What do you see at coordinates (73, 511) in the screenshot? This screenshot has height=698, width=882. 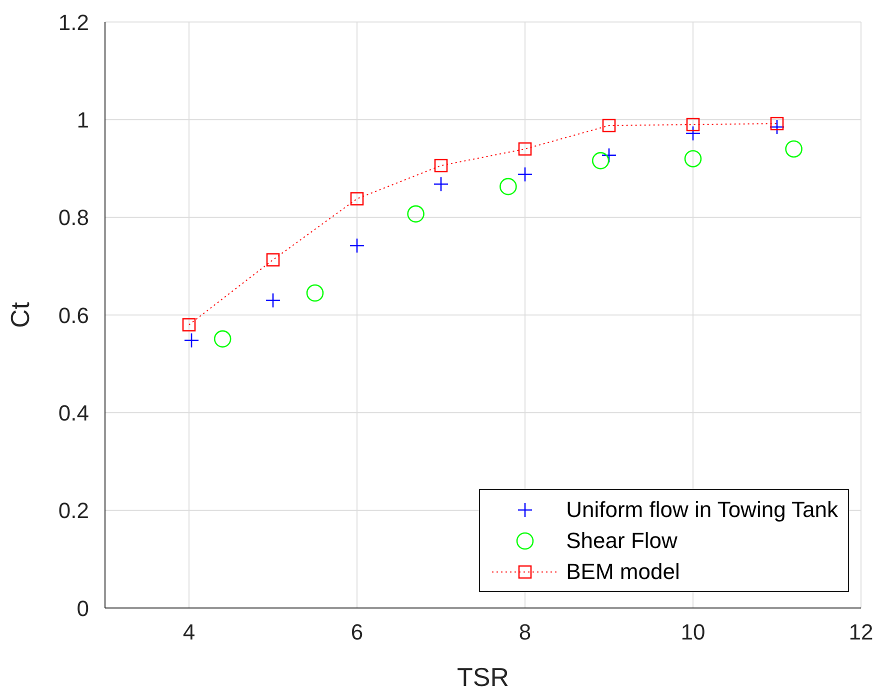 I see `y-tick-label: 0.2` at bounding box center [73, 511].